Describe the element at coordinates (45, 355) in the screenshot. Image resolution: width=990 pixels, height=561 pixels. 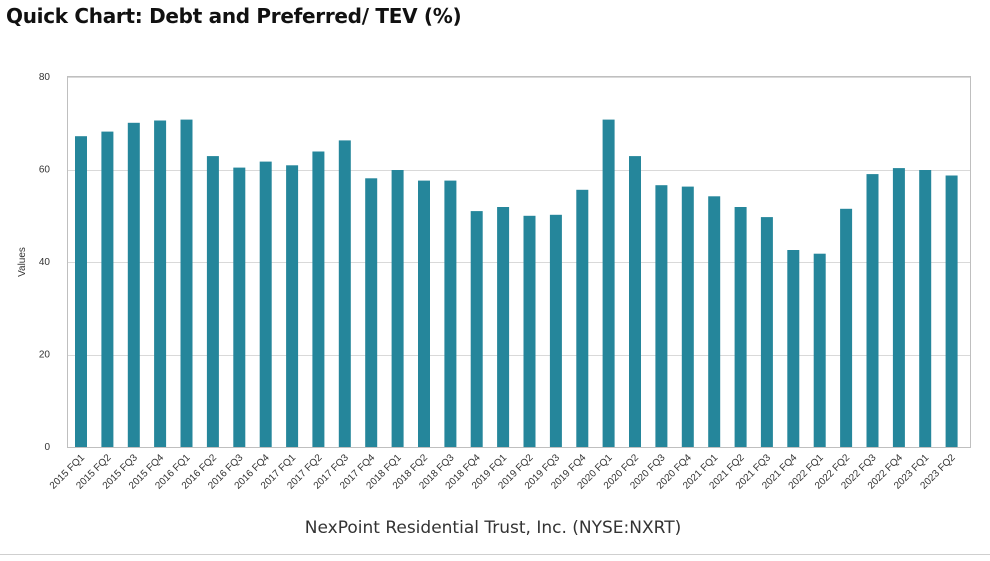
I see `y-tick-label: 20` at that location.